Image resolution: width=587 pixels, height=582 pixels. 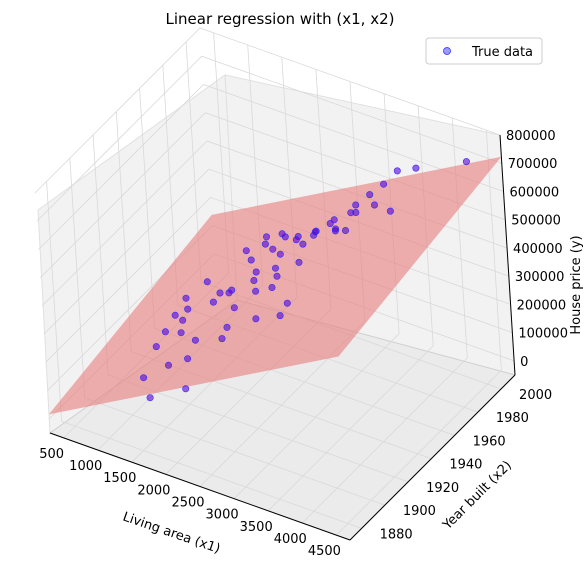 What do you see at coordinates (507, 255) in the screenshot?
I see `z-axis-line` at bounding box center [507, 255].